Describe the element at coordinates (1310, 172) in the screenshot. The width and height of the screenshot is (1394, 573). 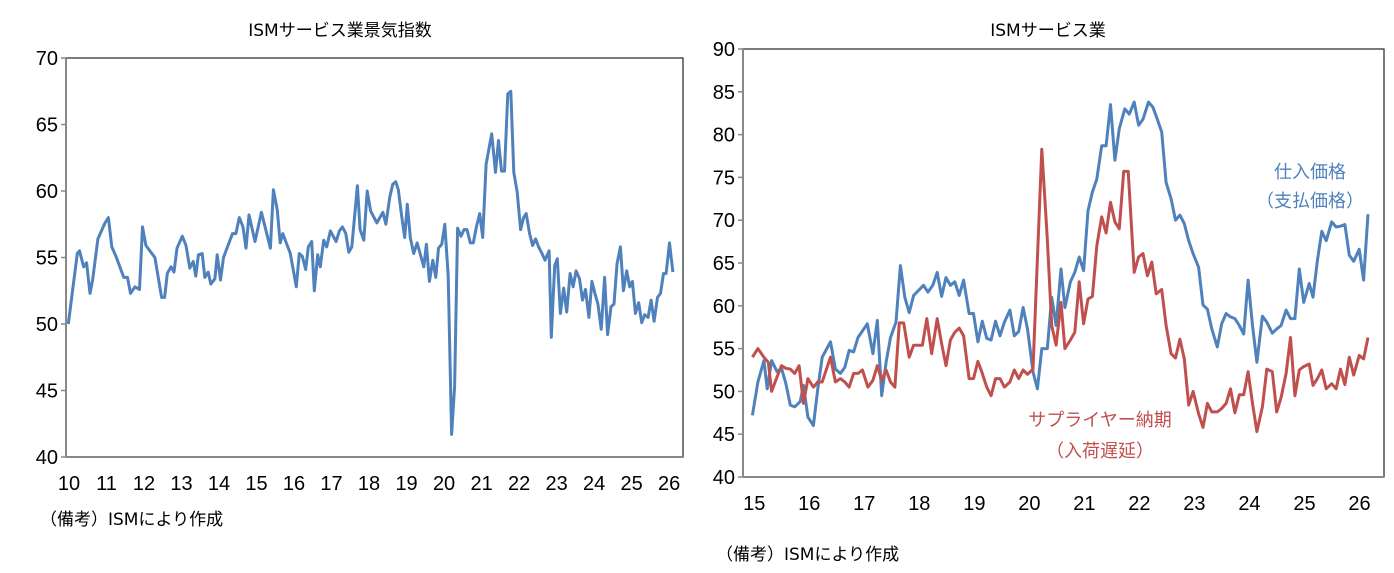
I see `right-series-label-1: 仕入価格` at that location.